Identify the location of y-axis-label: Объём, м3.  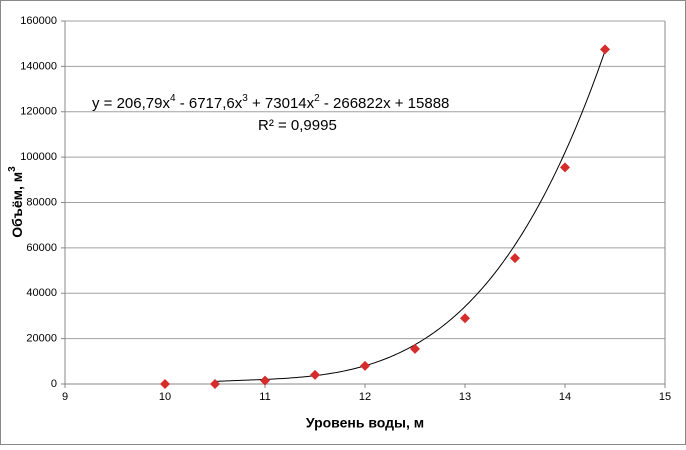
(16, 202).